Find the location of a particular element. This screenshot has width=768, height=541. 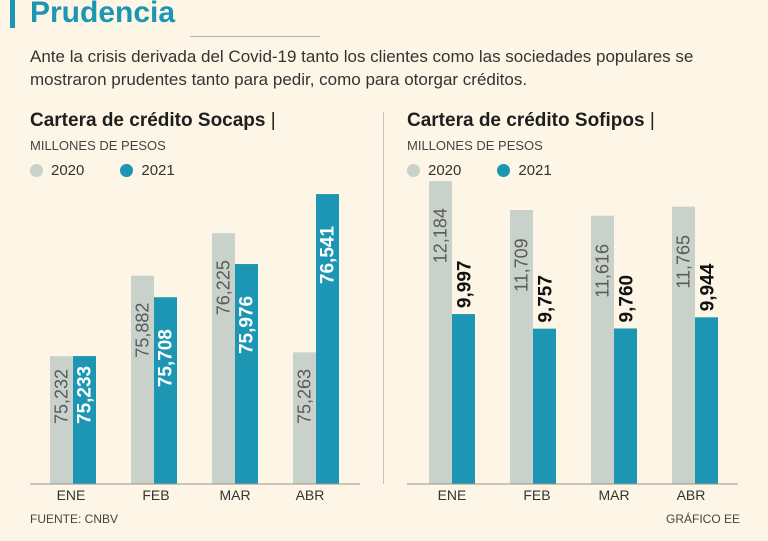

page-title: Prudencia is located at coordinates (103, 14).